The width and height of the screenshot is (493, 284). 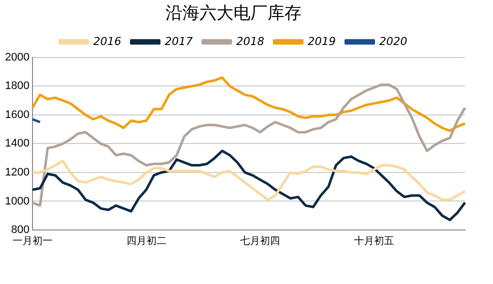 I want to click on legend-label: 2018, so click(x=250, y=41).